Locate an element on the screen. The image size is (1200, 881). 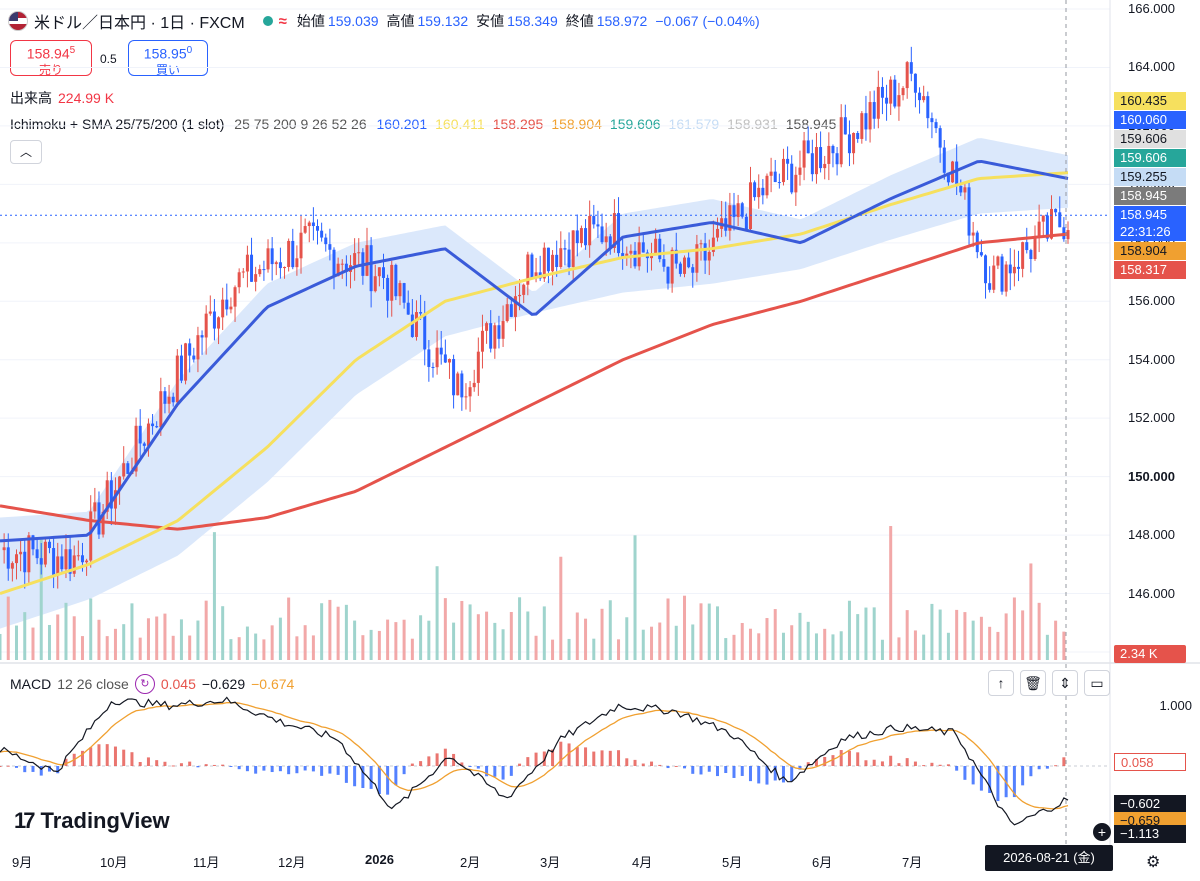
settings-loop-icon: ↻ is located at coordinates (144, 684).